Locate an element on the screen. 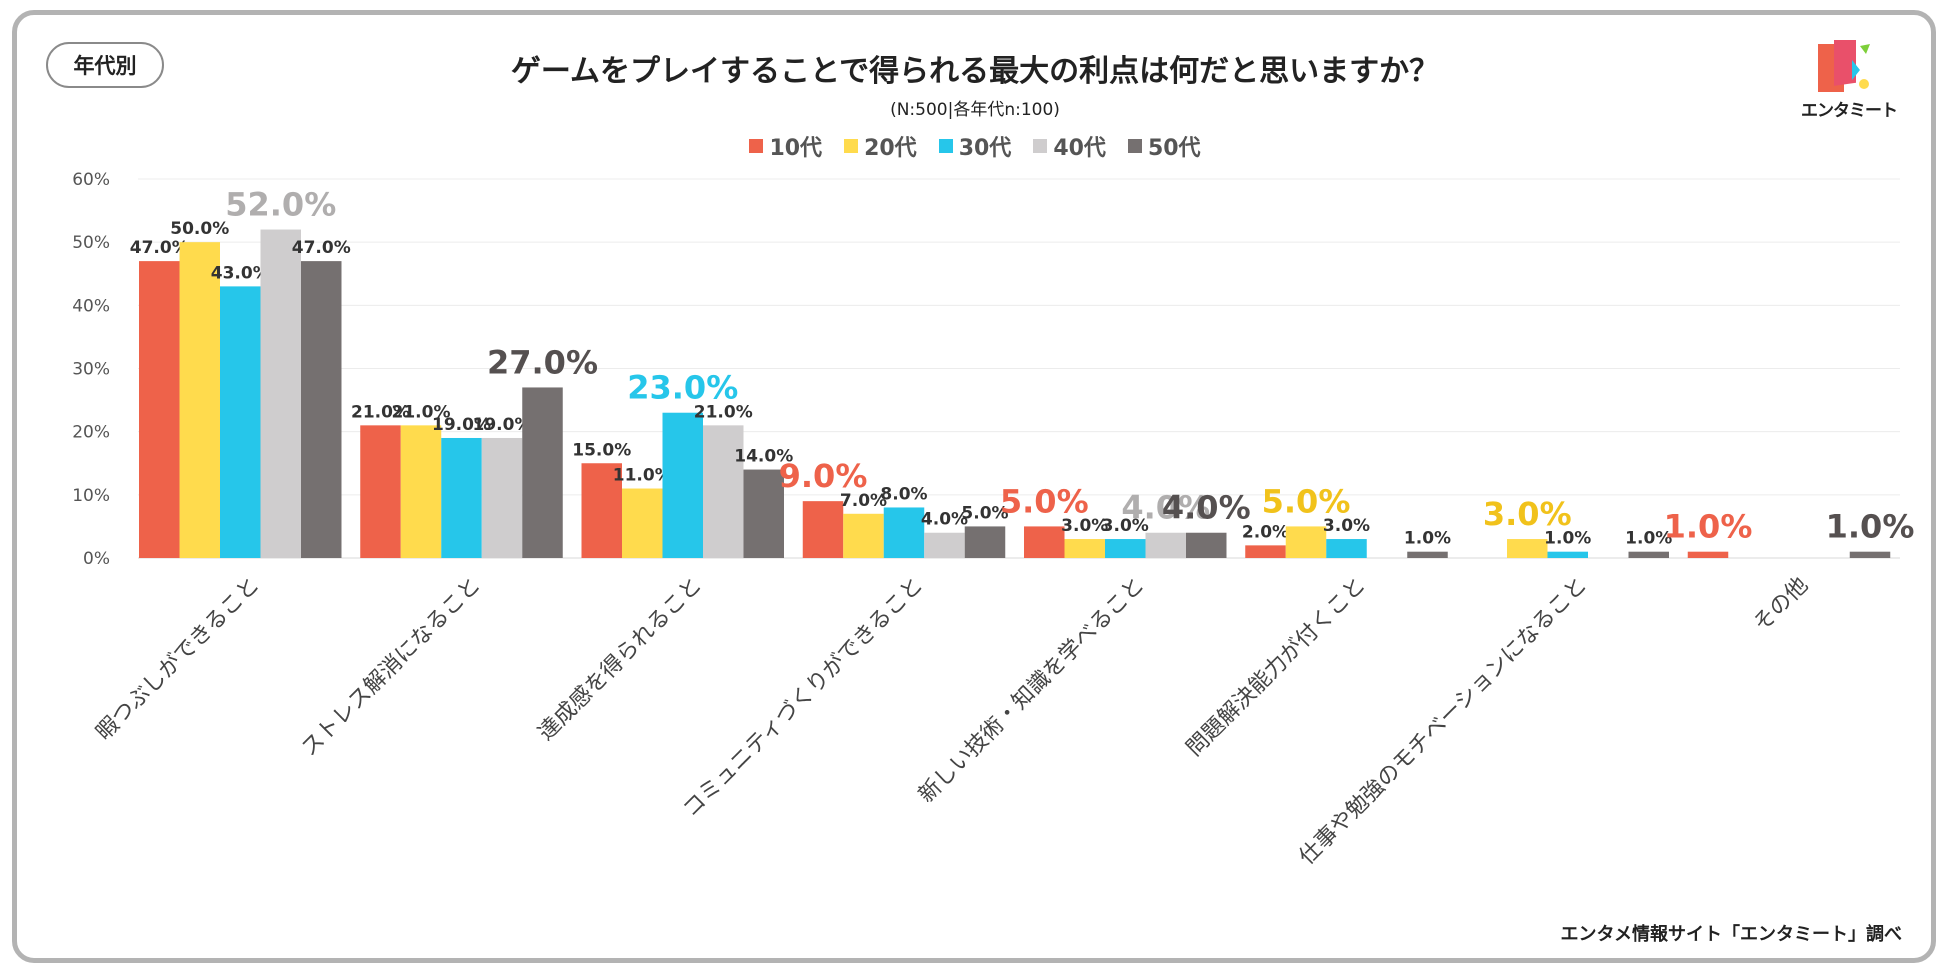  category-label: 新しい技術・知識を学べること is located at coordinates (1031, 690).